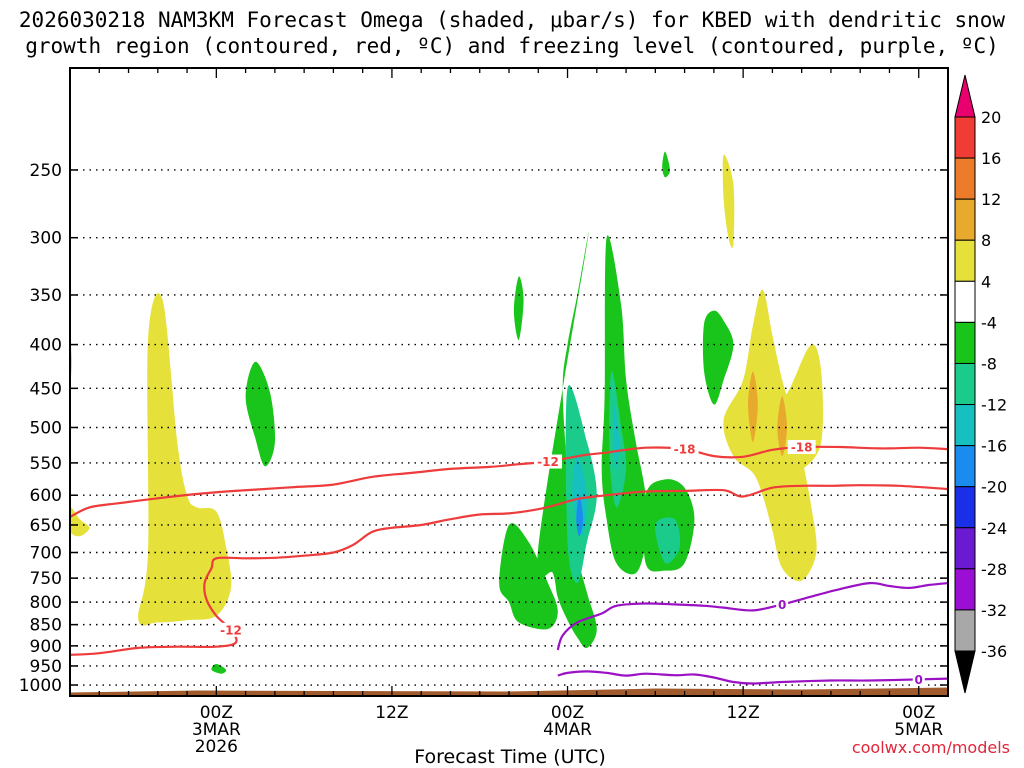 This screenshot has width=1024, height=768. What do you see at coordinates (46, 647) in the screenshot?
I see `y-tick-label-900: 900` at bounding box center [46, 647].